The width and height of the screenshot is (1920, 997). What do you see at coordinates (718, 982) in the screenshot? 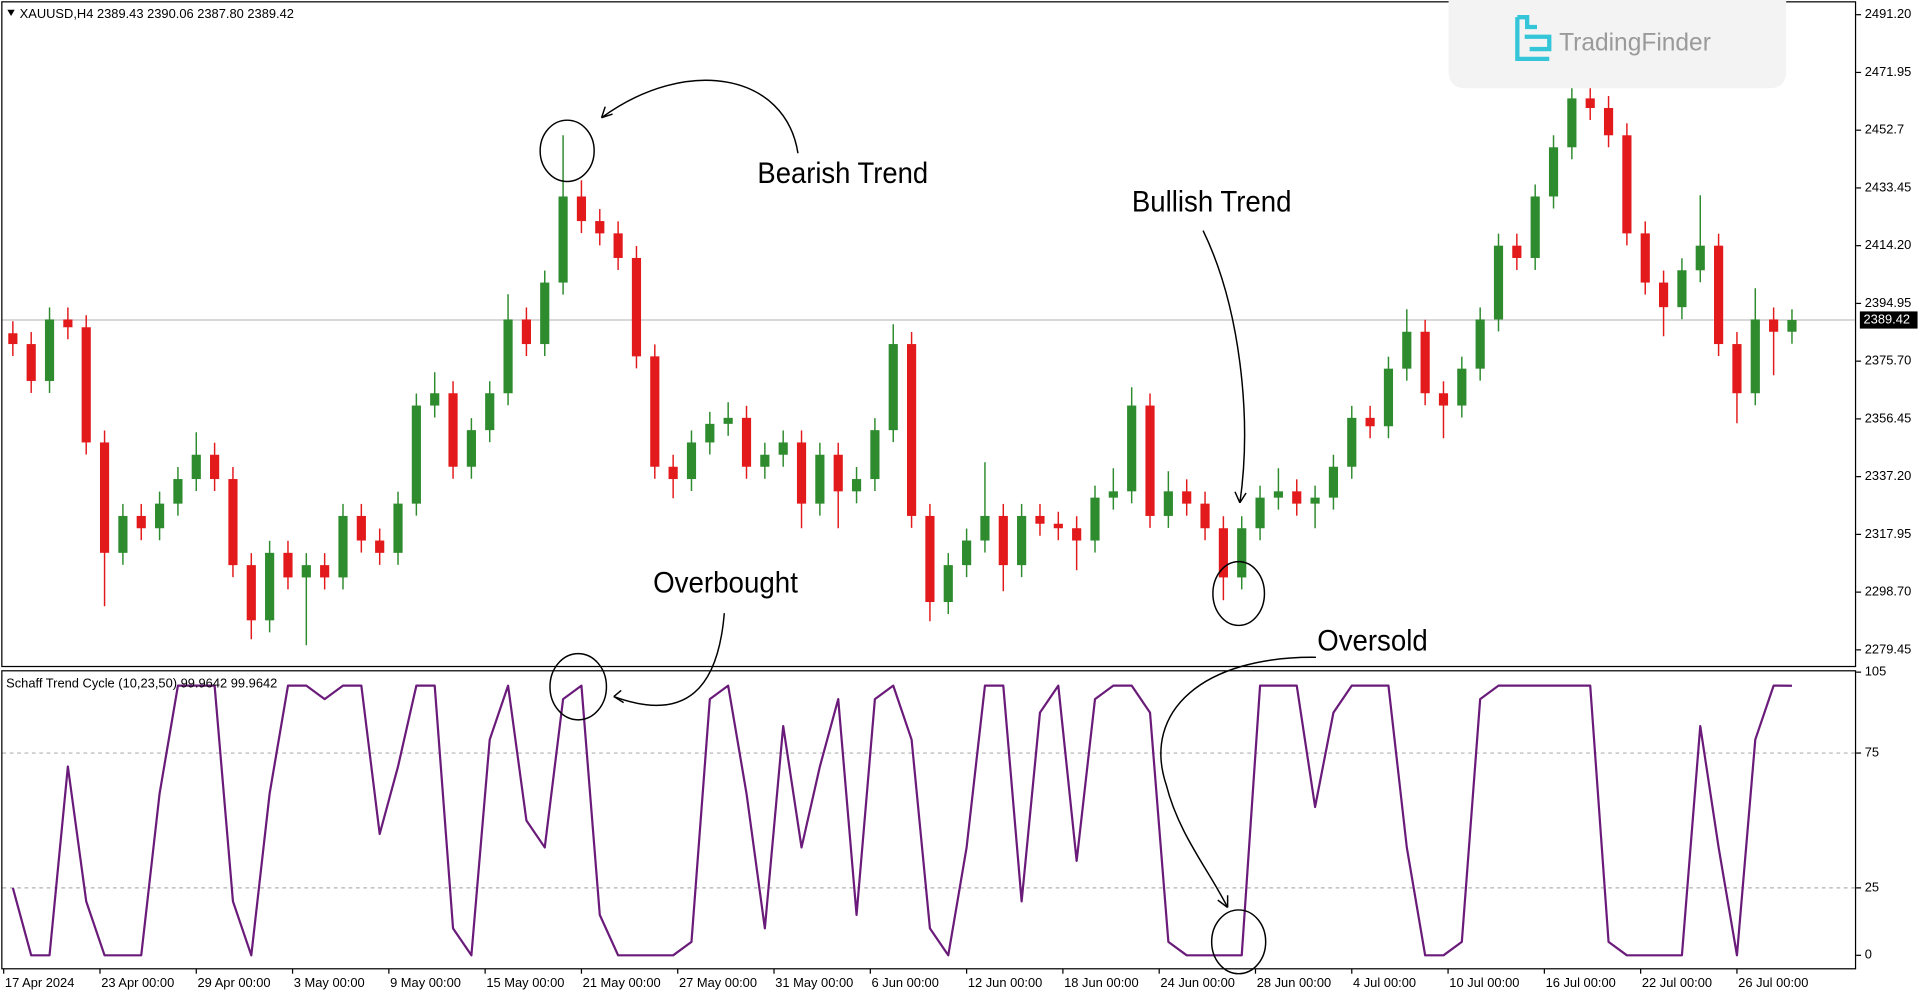
I see `x-tick-label: 27 May 00:00` at bounding box center [718, 982].